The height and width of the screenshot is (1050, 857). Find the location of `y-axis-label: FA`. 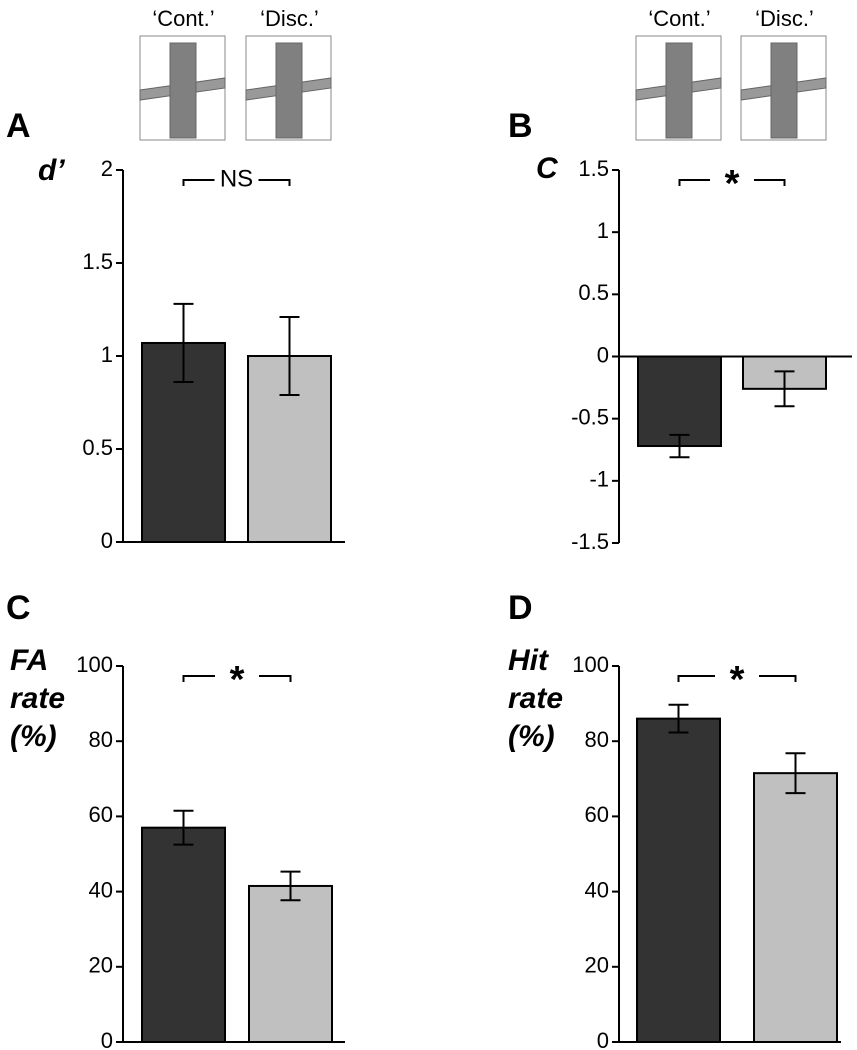

y-axis-label: FA is located at coordinates (29, 660).